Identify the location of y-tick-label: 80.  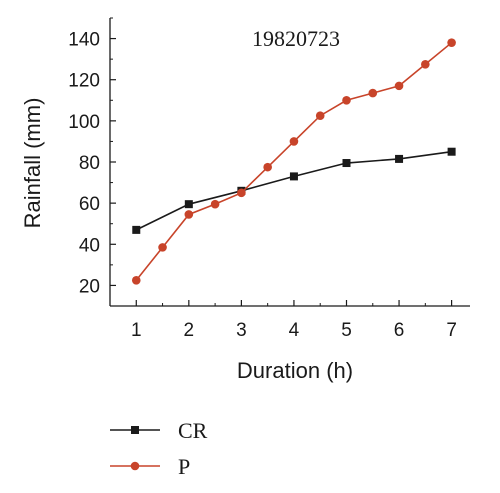
(89, 163).